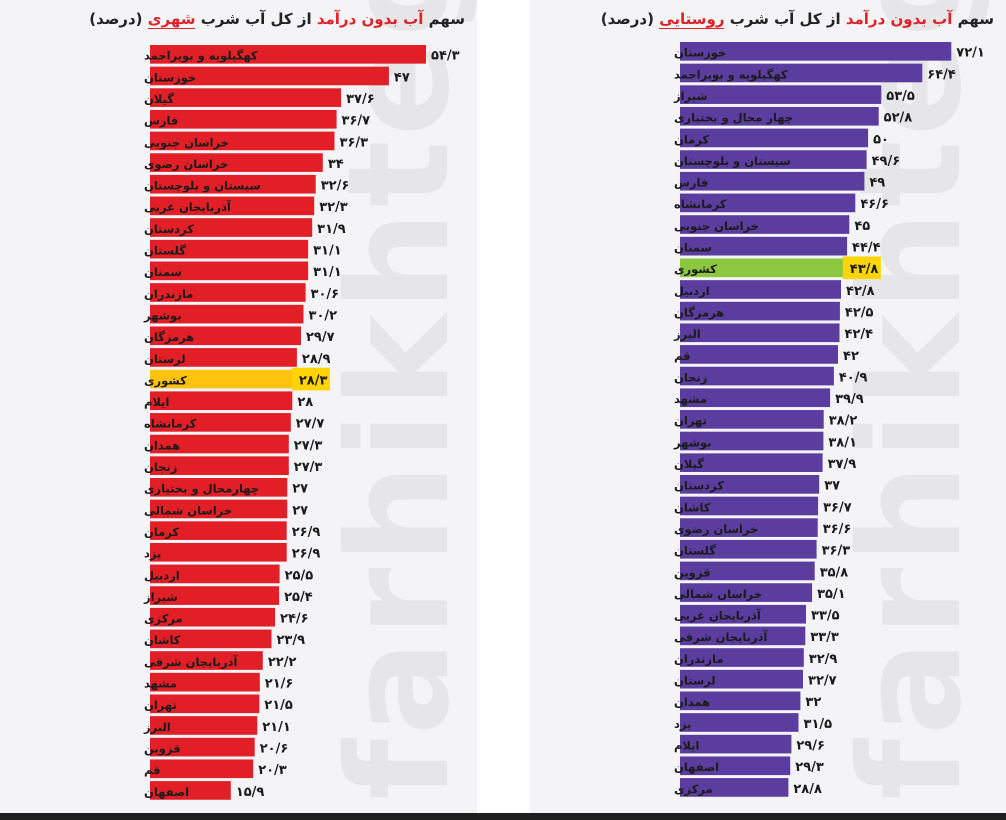 This screenshot has width=1006, height=820. Describe the element at coordinates (290, 640) in the screenshot. I see `value-label: ۲۳/۹` at that location.